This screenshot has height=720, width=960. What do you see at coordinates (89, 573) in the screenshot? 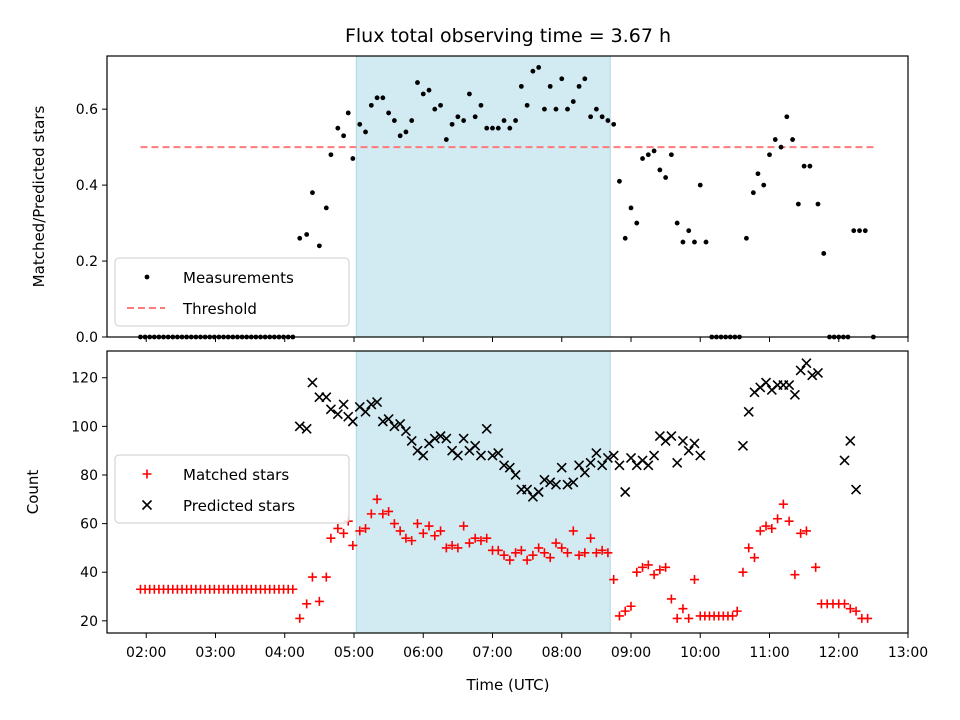
I see `y-tick-label: 40` at bounding box center [89, 573].